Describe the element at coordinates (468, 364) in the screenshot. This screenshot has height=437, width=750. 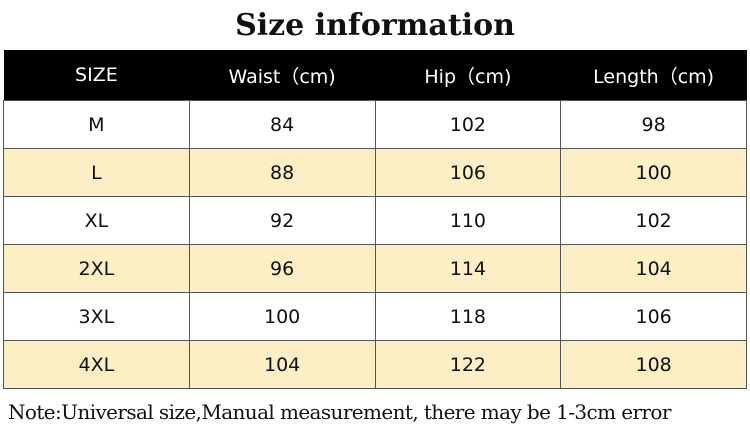
I see `cell-hip: 122` at that location.